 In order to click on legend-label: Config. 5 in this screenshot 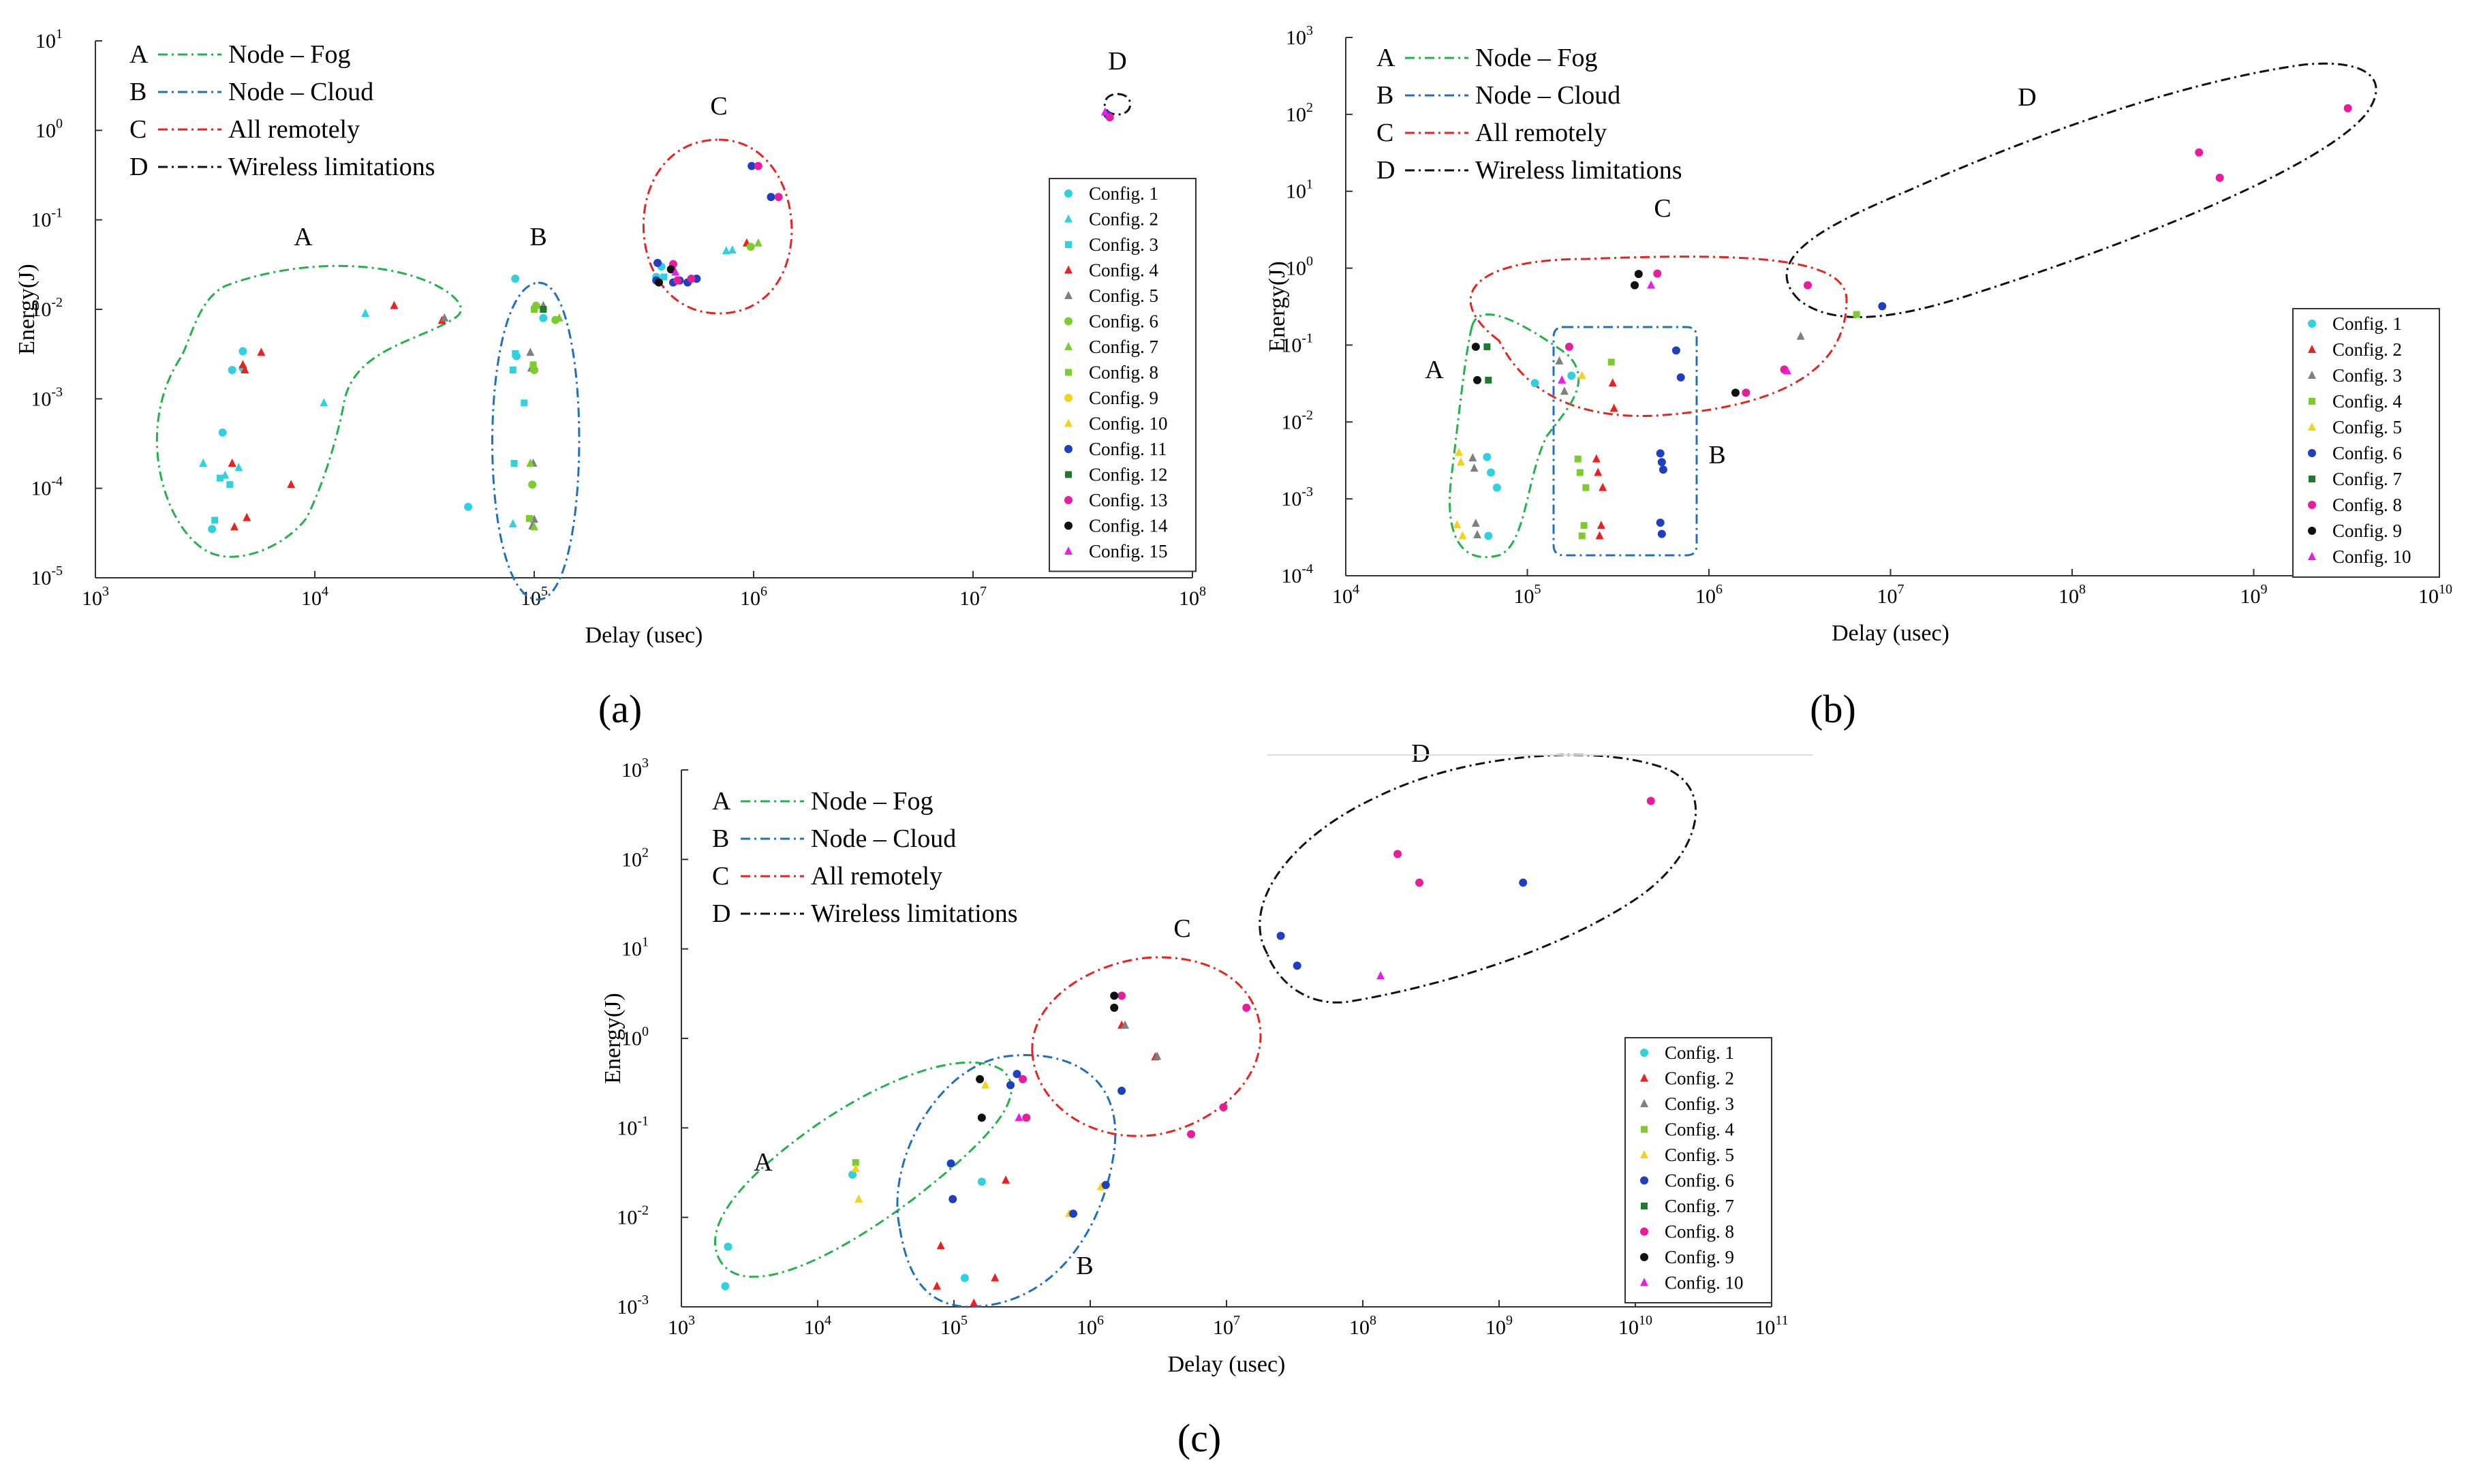, I will do `click(2367, 427)`.